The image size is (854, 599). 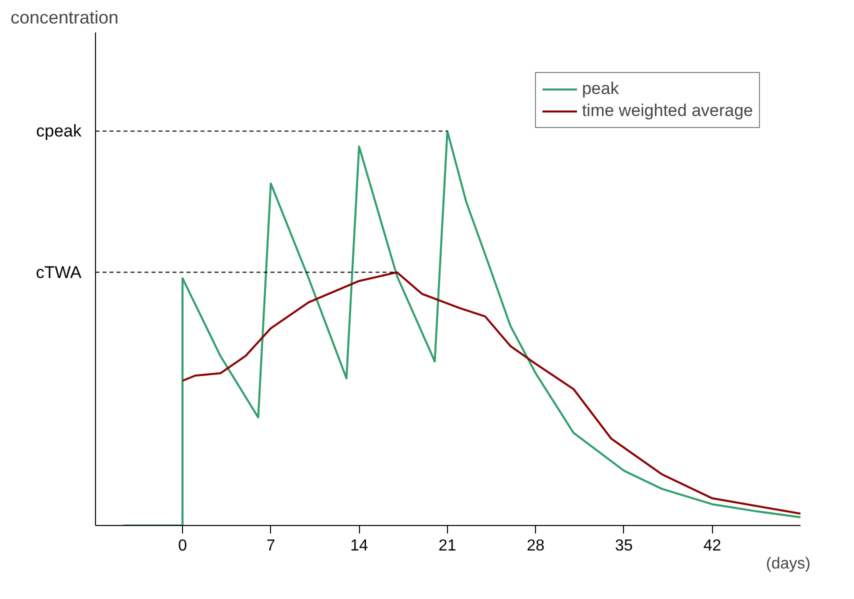 What do you see at coordinates (183, 546) in the screenshot?
I see `x-tick-label: 0` at bounding box center [183, 546].